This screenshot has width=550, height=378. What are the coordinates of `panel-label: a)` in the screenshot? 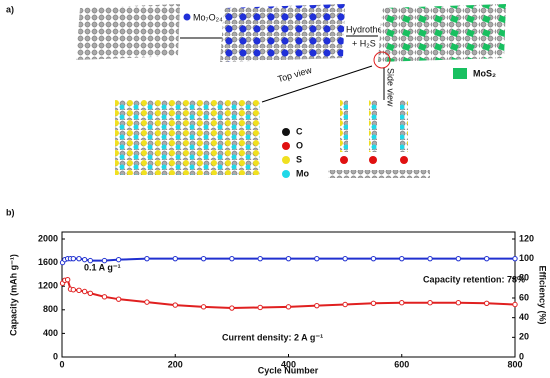 It's located at (10, 9).